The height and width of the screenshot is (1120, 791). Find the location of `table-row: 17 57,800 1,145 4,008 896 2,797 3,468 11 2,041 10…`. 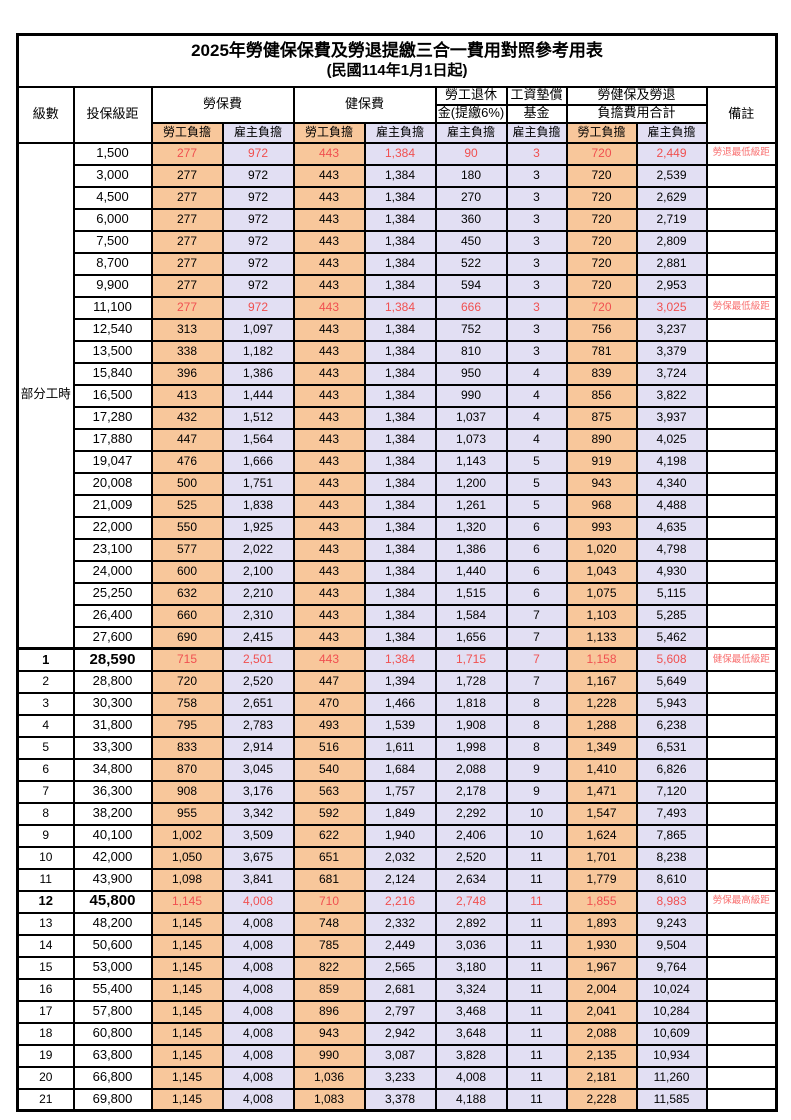

table-row: 17 57,800 1,145 4,008 896 2,797 3,468 11 2,041 10… is located at coordinates (397, 1011).